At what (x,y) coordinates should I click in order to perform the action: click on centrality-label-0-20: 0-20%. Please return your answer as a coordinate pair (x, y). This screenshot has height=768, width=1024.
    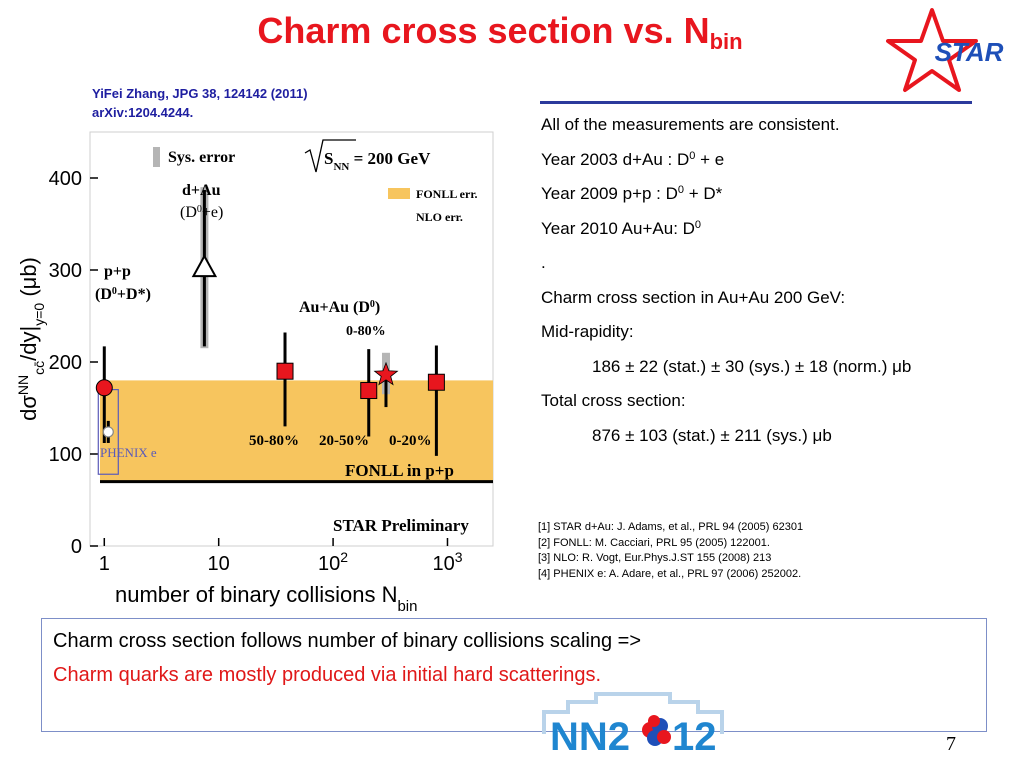
    Looking at the image, I should click on (410, 441).